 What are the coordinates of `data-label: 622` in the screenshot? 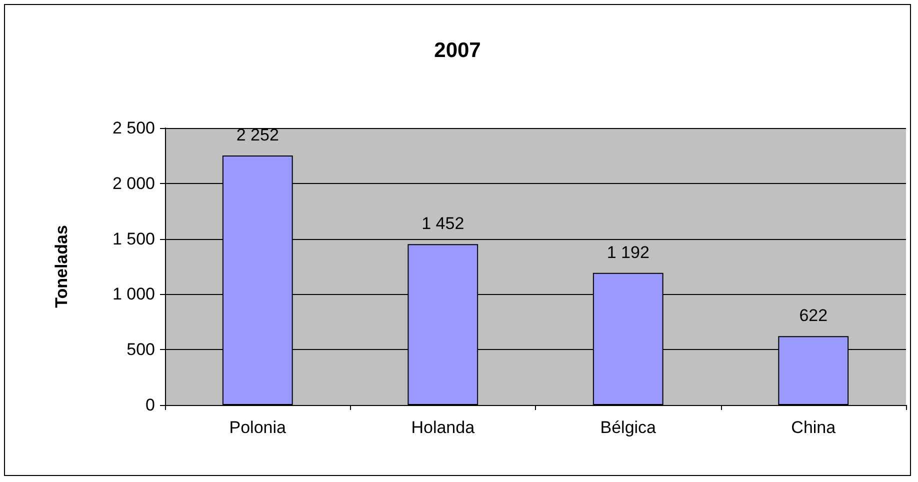 It's located at (813, 316).